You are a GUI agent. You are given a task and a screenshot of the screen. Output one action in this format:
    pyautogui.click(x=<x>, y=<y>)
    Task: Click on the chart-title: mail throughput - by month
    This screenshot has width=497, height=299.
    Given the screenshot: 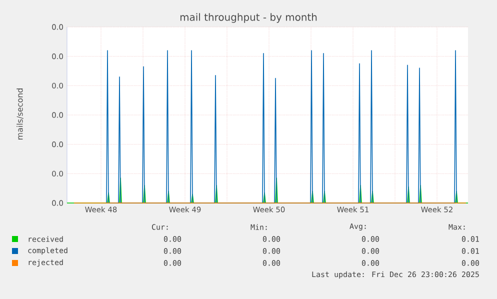 What is the action you would take?
    pyautogui.click(x=248, y=18)
    